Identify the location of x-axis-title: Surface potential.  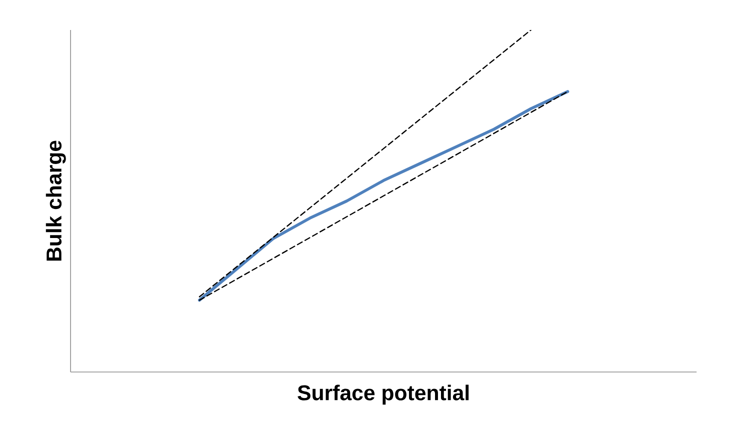
(383, 394).